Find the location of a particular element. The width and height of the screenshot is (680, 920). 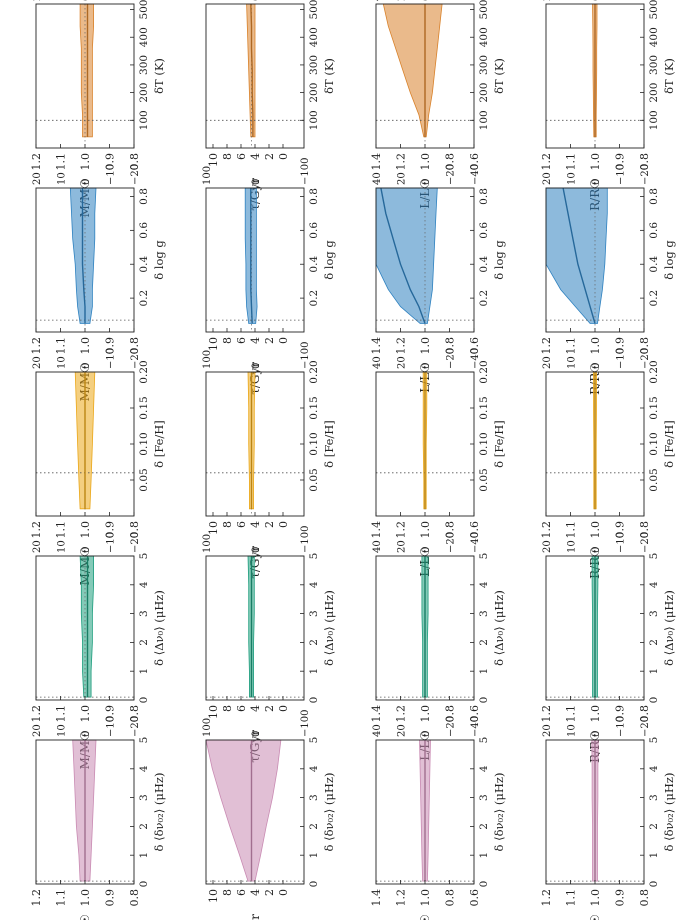

y-tick-label: 6 is located at coordinates (241, 708).